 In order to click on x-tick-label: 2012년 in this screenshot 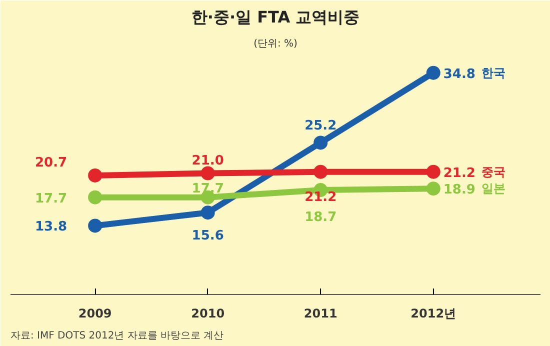, I will do `click(433, 313)`.